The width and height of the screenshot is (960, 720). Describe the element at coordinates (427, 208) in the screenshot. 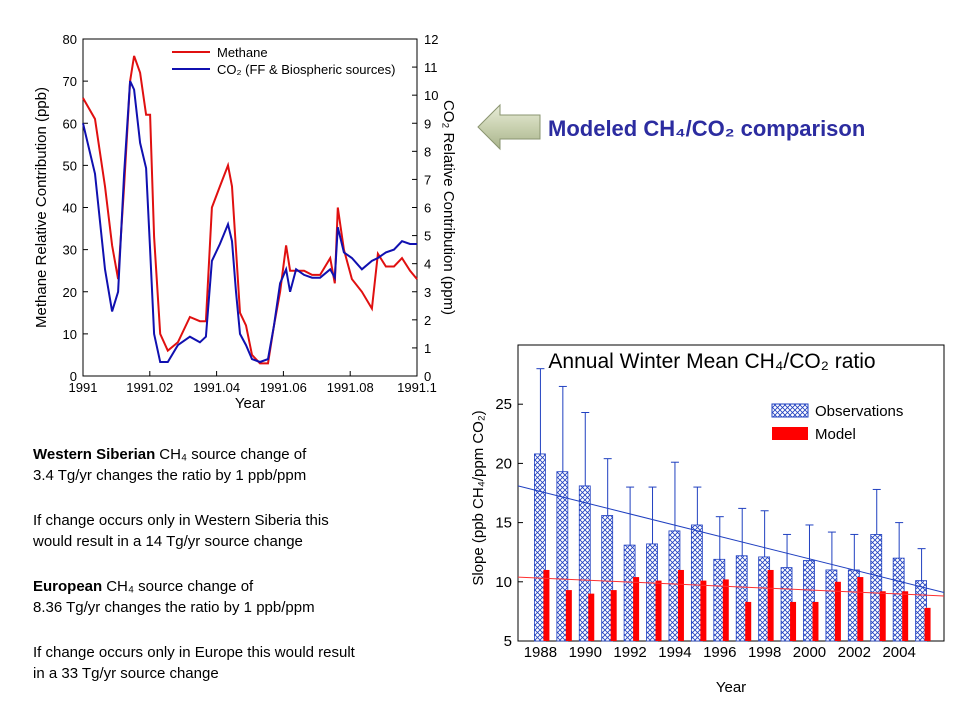

I see `y2-tick-label: 6` at that location.